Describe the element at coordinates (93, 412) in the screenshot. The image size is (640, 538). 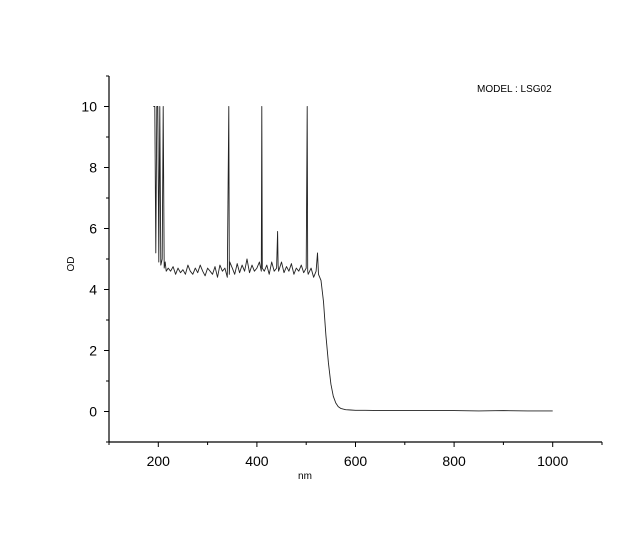
I see `y-tick-label: 0` at that location.